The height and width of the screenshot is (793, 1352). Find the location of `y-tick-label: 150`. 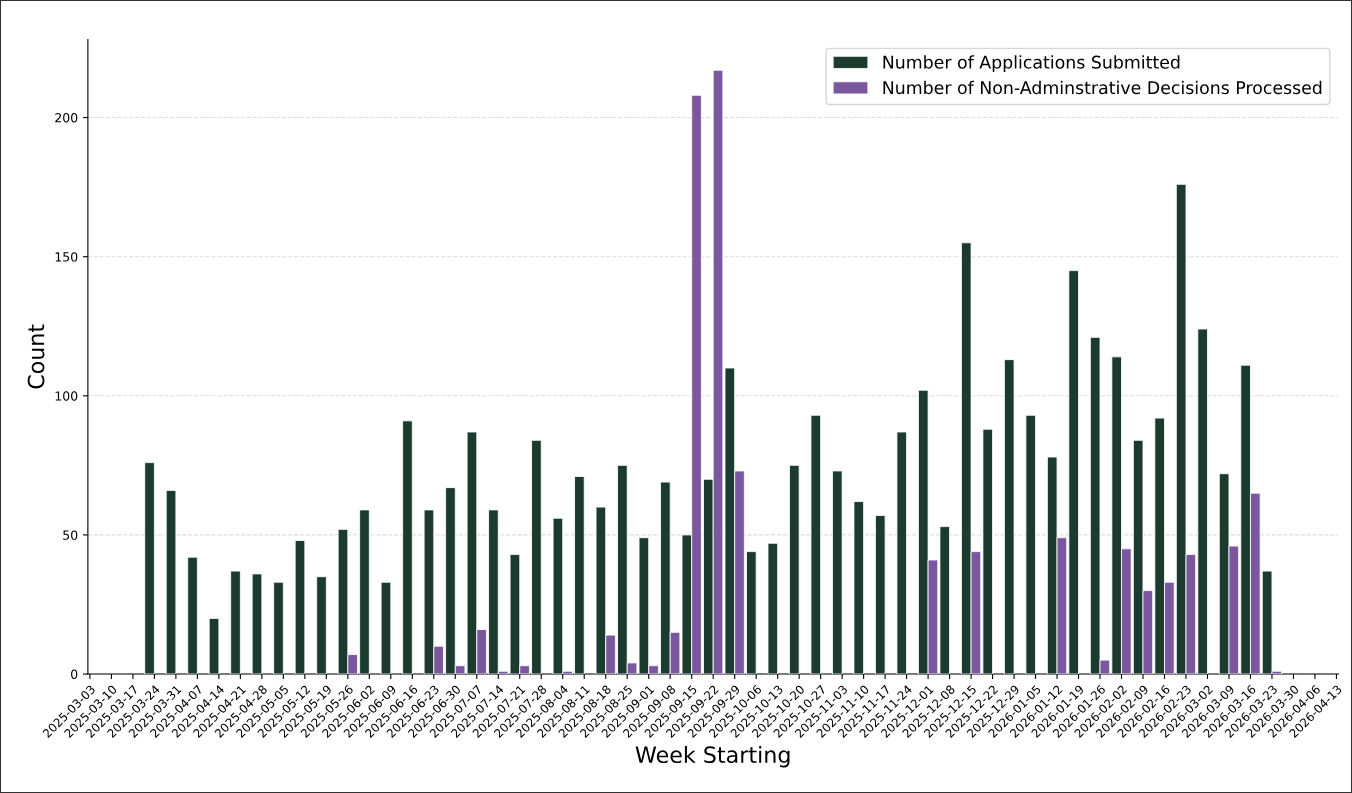

y-tick-label: 150 is located at coordinates (66, 257).